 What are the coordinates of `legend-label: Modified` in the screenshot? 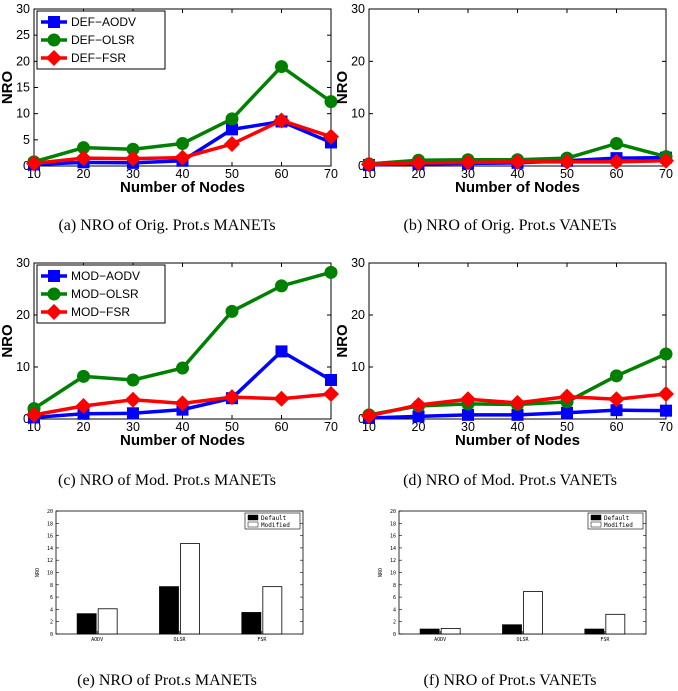 It's located at (618, 525).